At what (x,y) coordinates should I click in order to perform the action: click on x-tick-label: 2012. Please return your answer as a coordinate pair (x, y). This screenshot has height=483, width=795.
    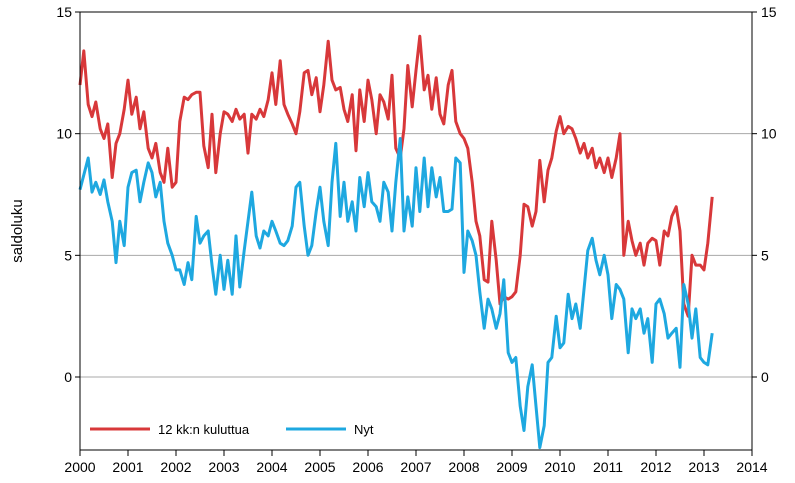
    Looking at the image, I should click on (655, 467).